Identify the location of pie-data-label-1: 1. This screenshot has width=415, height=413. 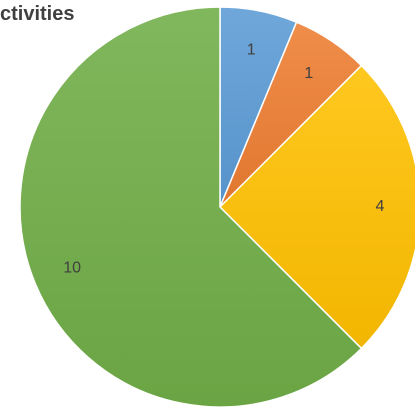
(251, 49).